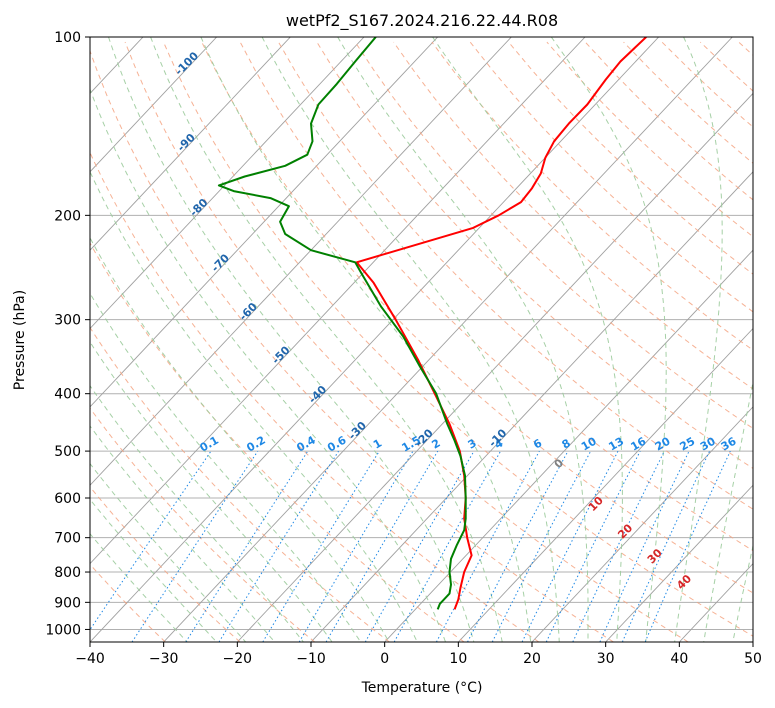 The image size is (775, 708). I want to click on y-tick-label: 200, so click(67, 216).